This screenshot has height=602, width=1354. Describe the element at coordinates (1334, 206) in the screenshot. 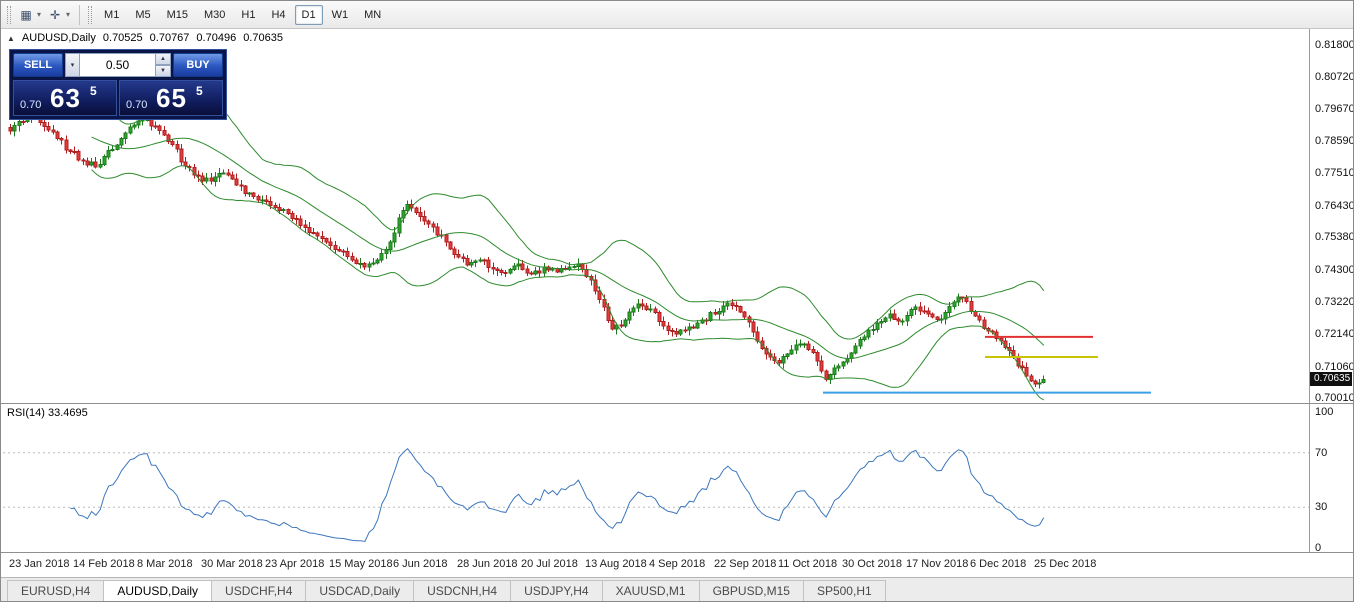

I see `price-axis-label: 0.76430` at that location.